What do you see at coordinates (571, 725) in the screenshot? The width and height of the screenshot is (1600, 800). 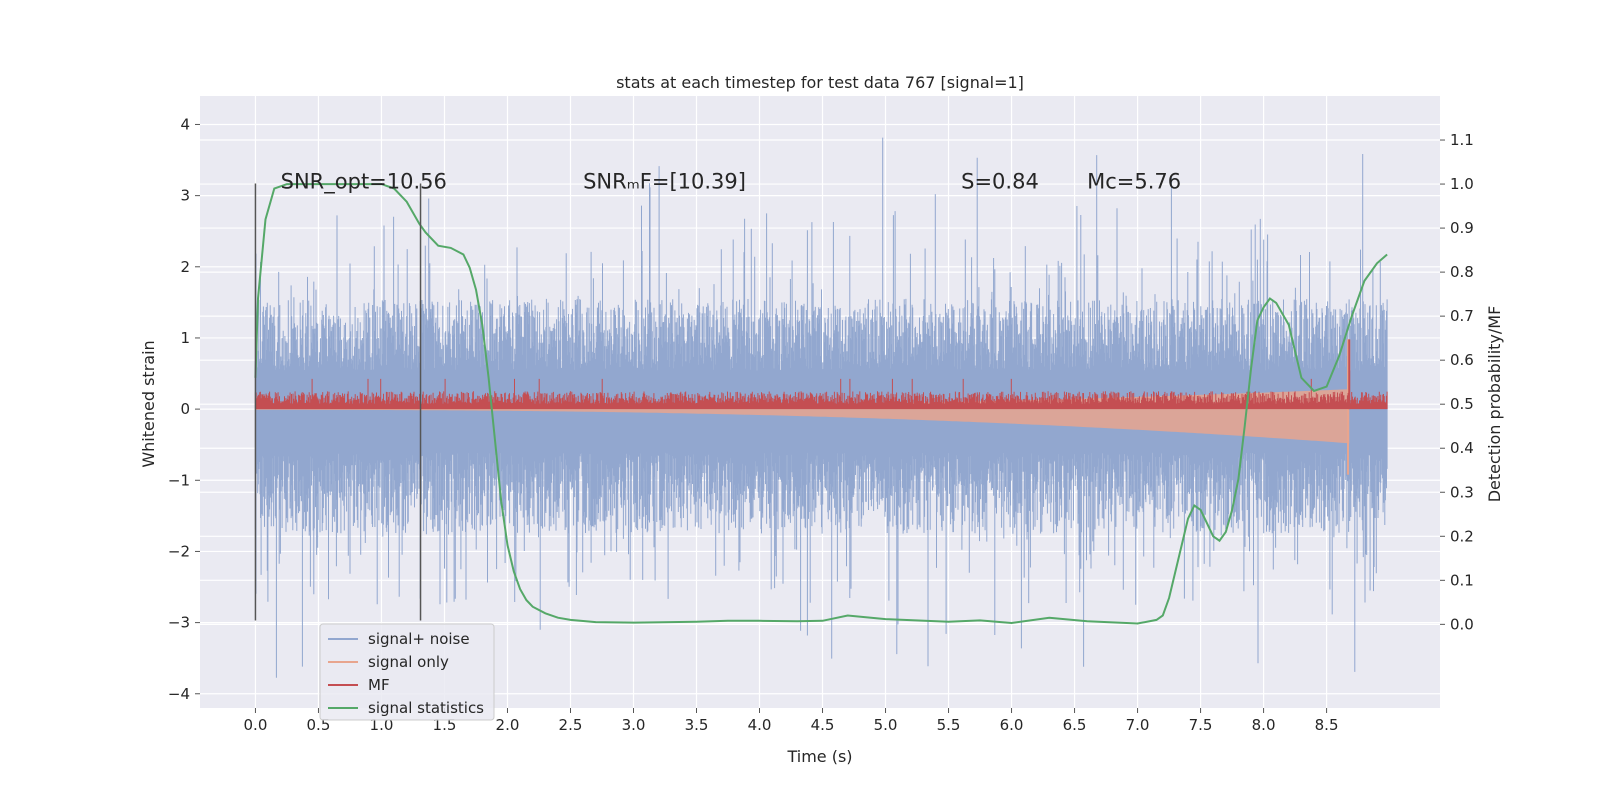 I see `x-tick-label: 2.5` at bounding box center [571, 725].